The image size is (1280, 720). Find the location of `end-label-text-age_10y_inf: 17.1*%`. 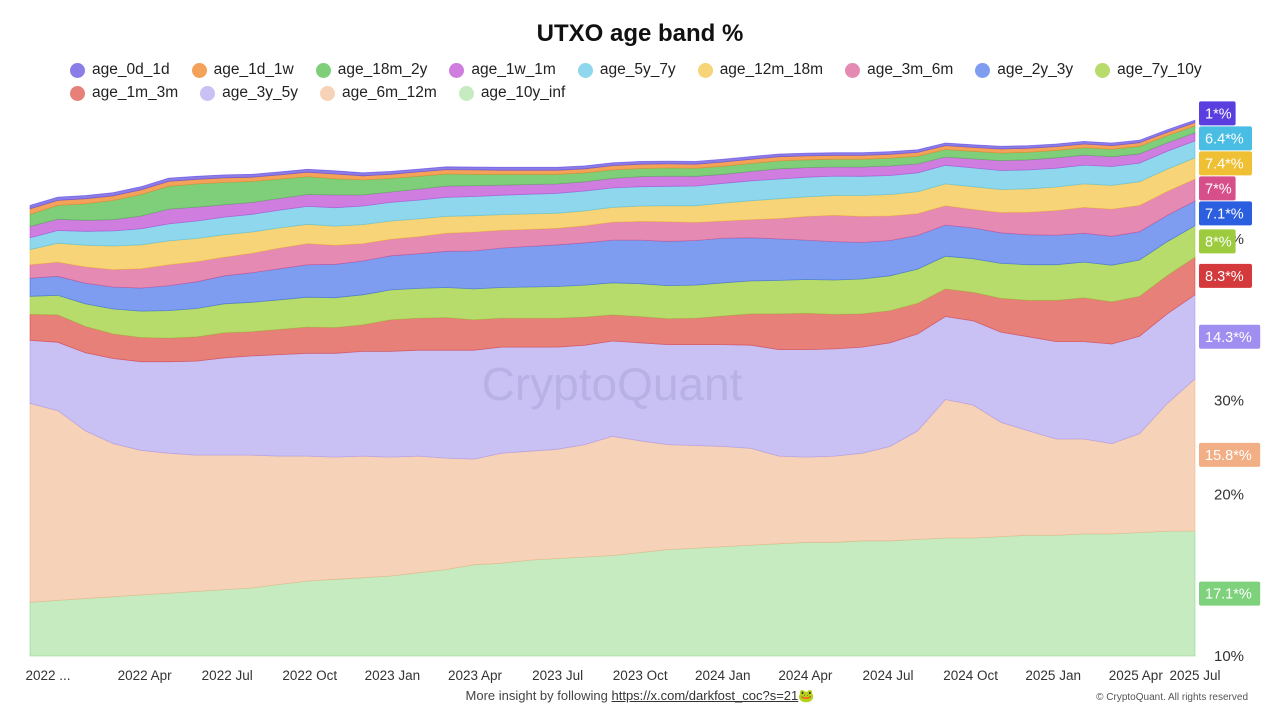

end-label-text-age_10y_inf: 17.1*% is located at coordinates (1228, 595).